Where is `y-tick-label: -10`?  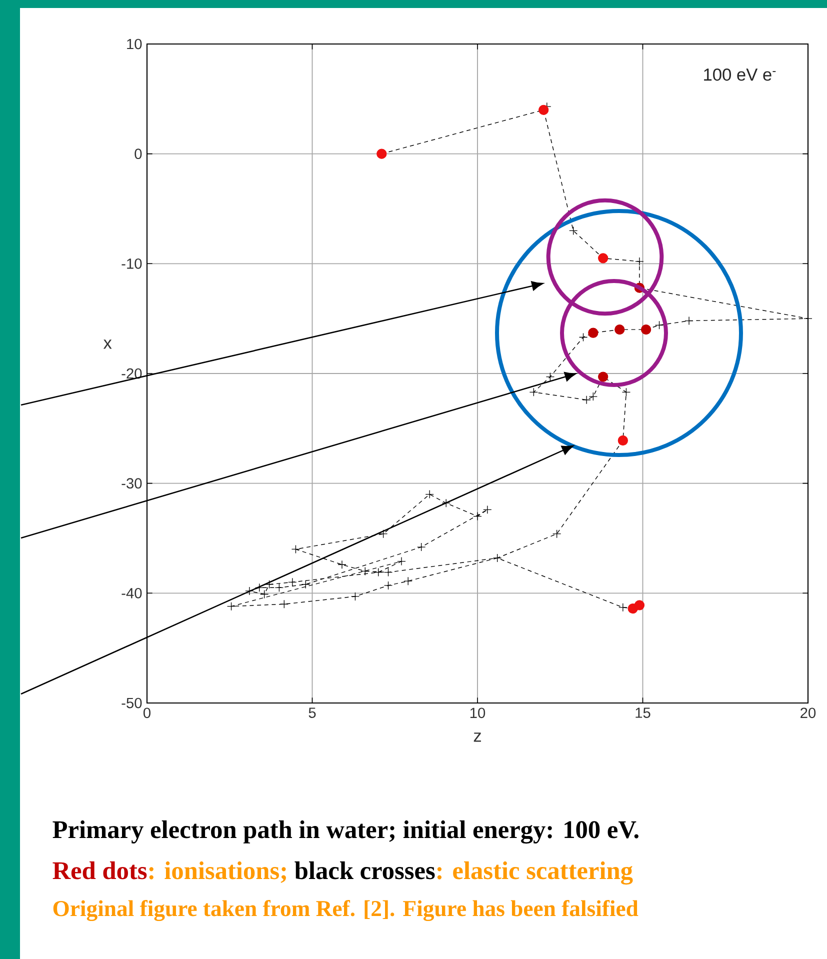 y-tick-label: -10 is located at coordinates (132, 263).